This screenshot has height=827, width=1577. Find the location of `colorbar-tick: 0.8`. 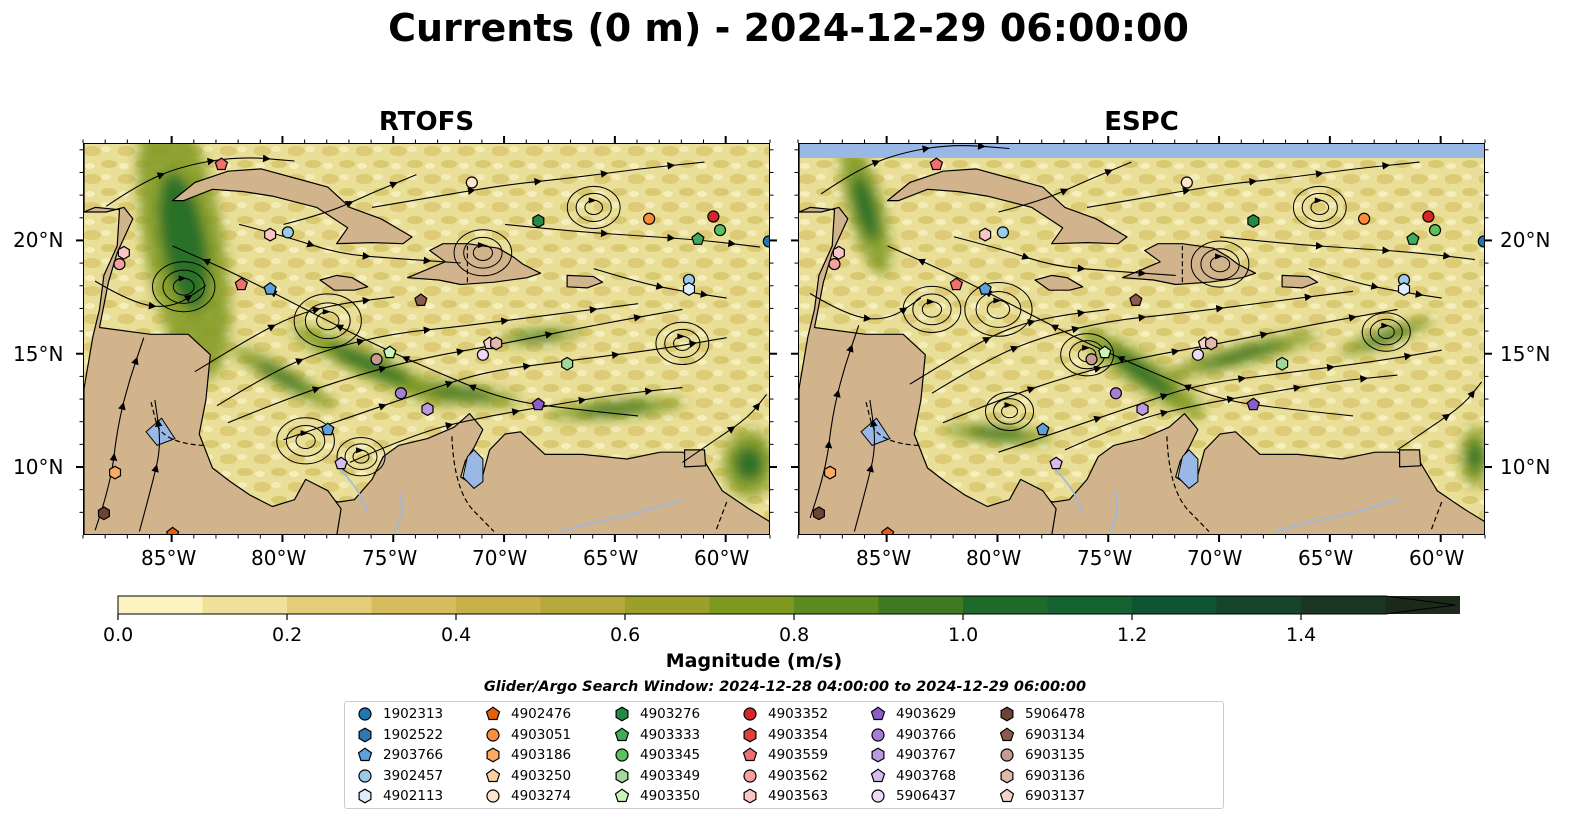

colorbar-tick: 0.8 is located at coordinates (794, 635).